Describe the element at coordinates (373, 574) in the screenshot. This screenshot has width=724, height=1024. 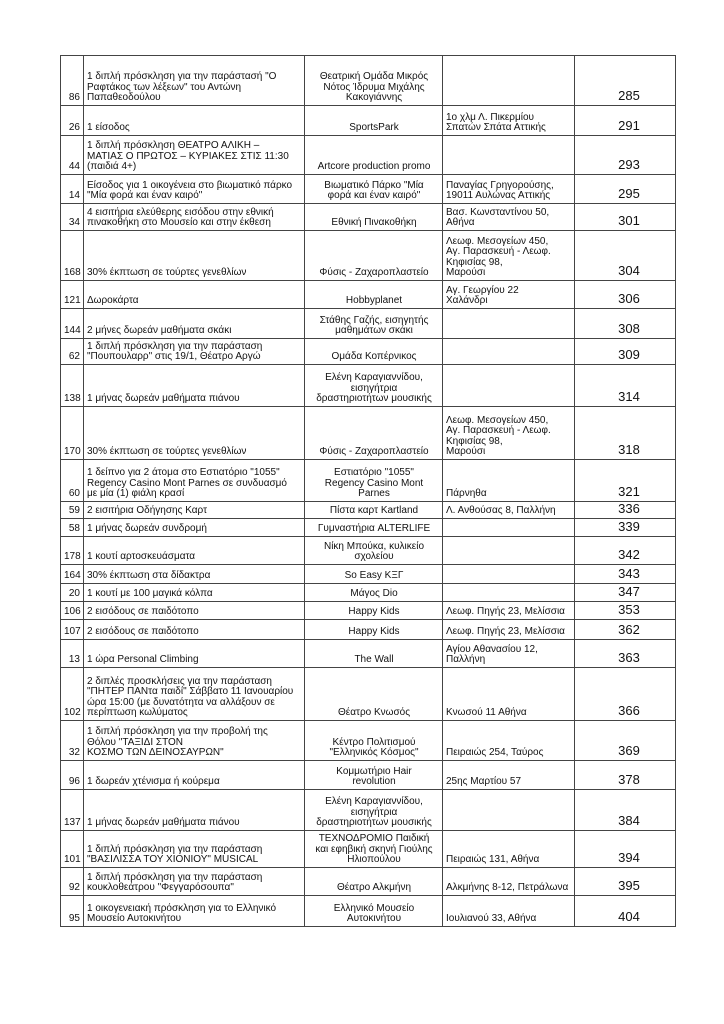
I see `offer-organization: So Easy ΚΞΓ` at that location.